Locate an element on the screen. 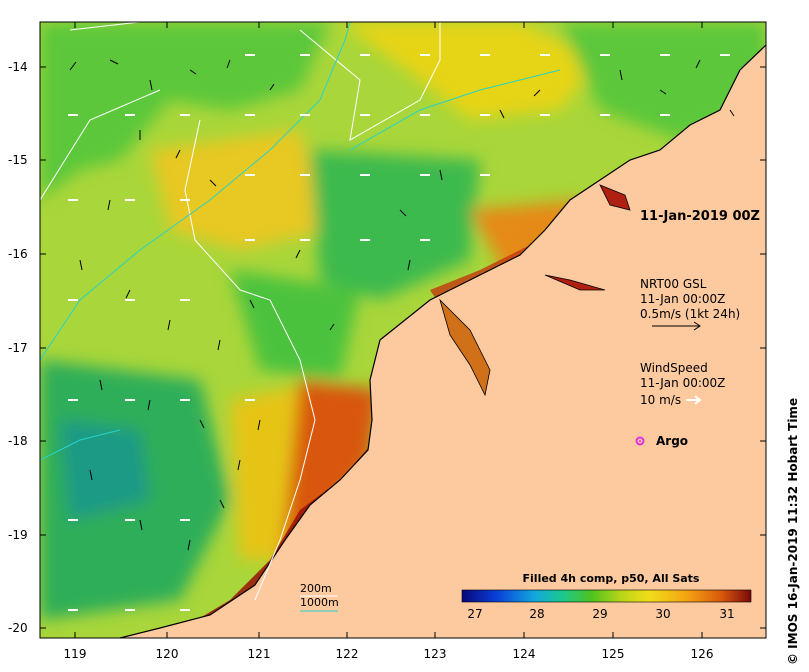 The image size is (809, 672). isobath-200-label: 200m is located at coordinates (316, 588).